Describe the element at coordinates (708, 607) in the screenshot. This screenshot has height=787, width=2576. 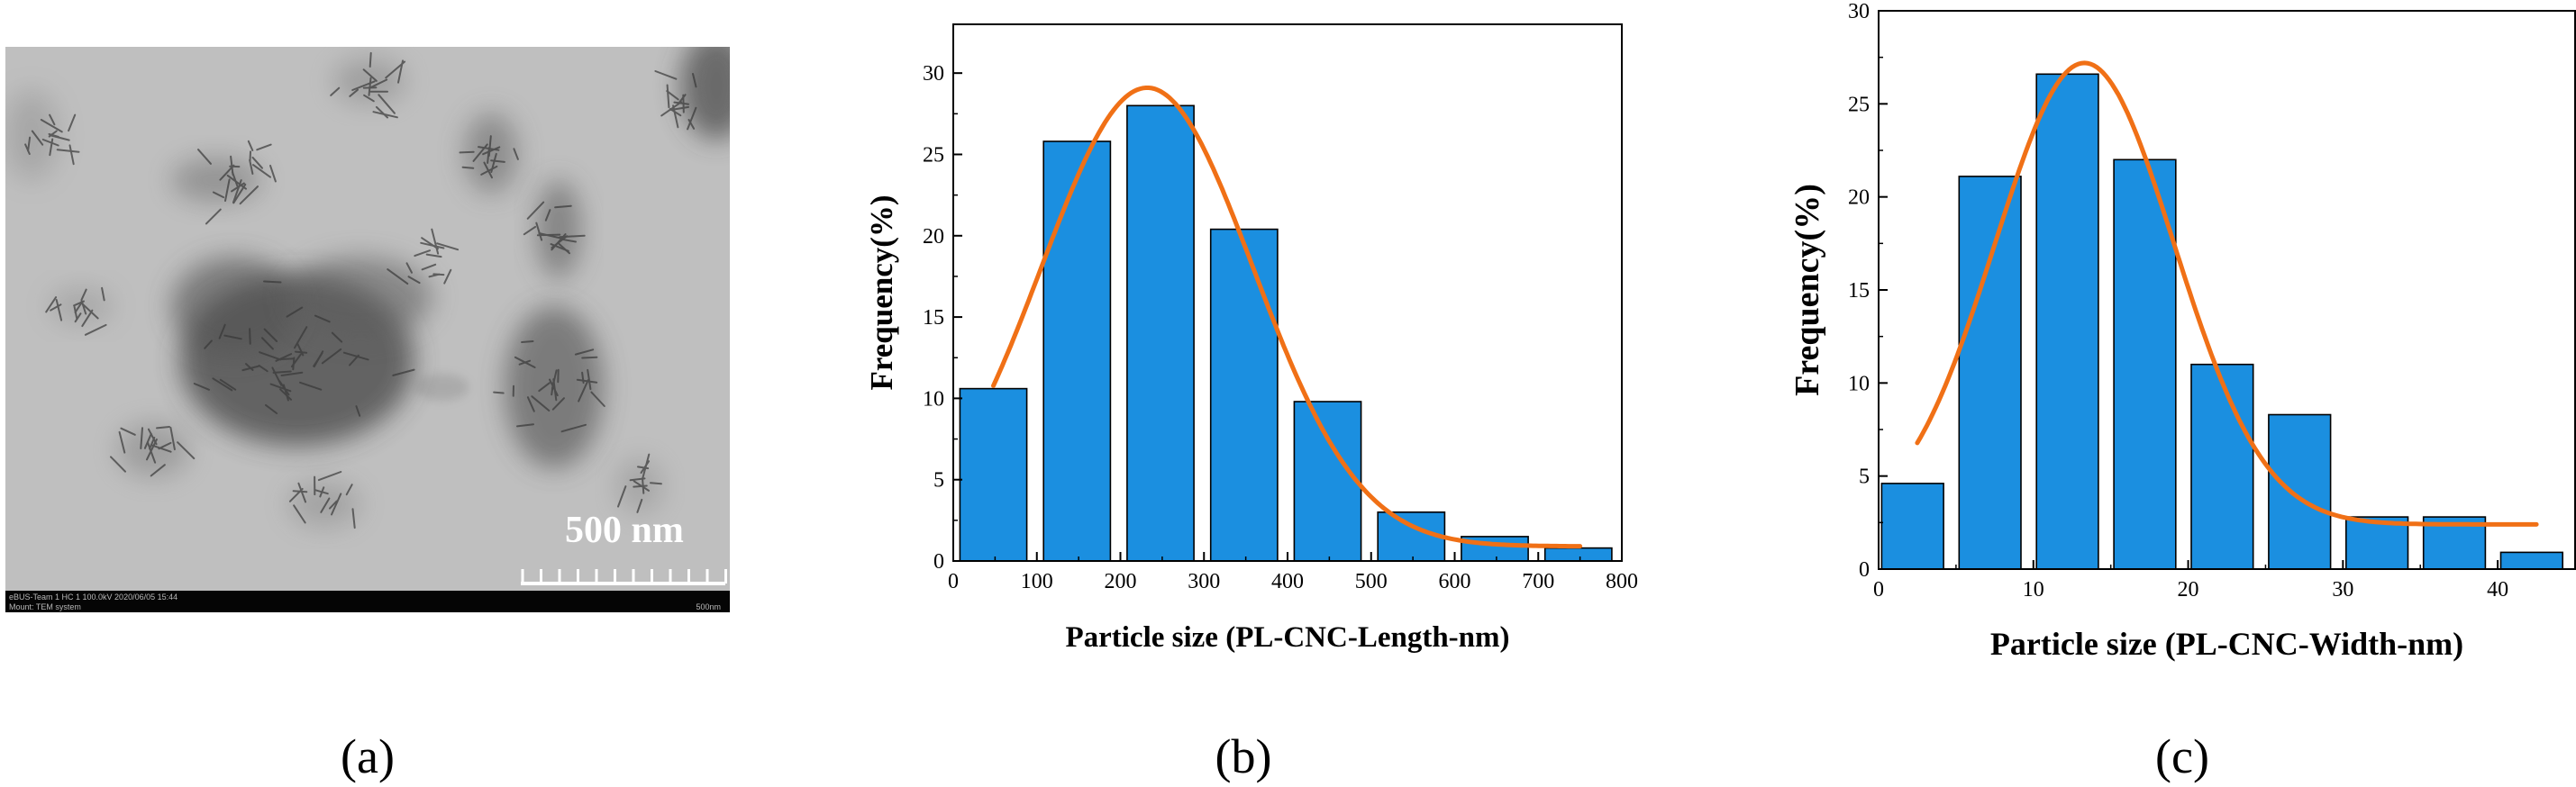
I see `footer-scale-text: 500nm` at that location.